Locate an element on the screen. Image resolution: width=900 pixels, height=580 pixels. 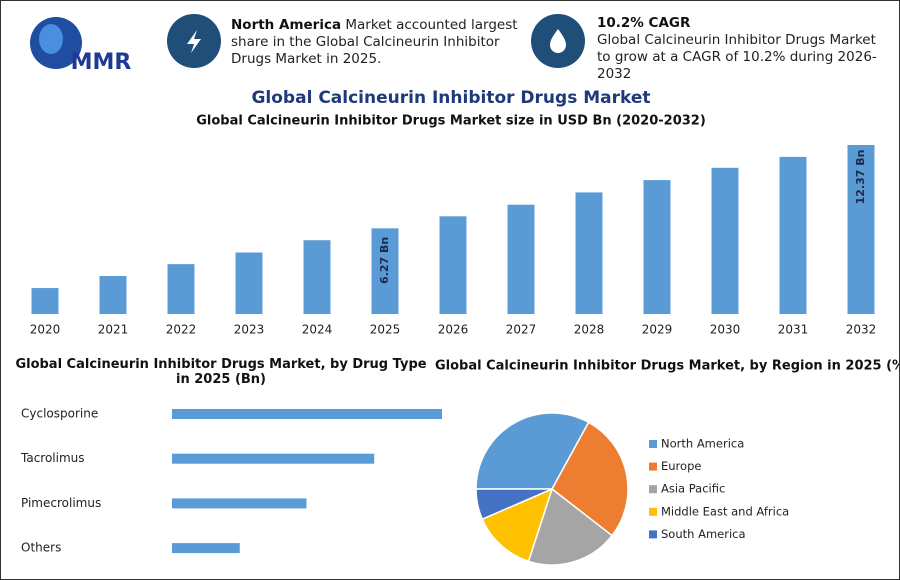
x-tick-label: 2026 is located at coordinates (453, 330).